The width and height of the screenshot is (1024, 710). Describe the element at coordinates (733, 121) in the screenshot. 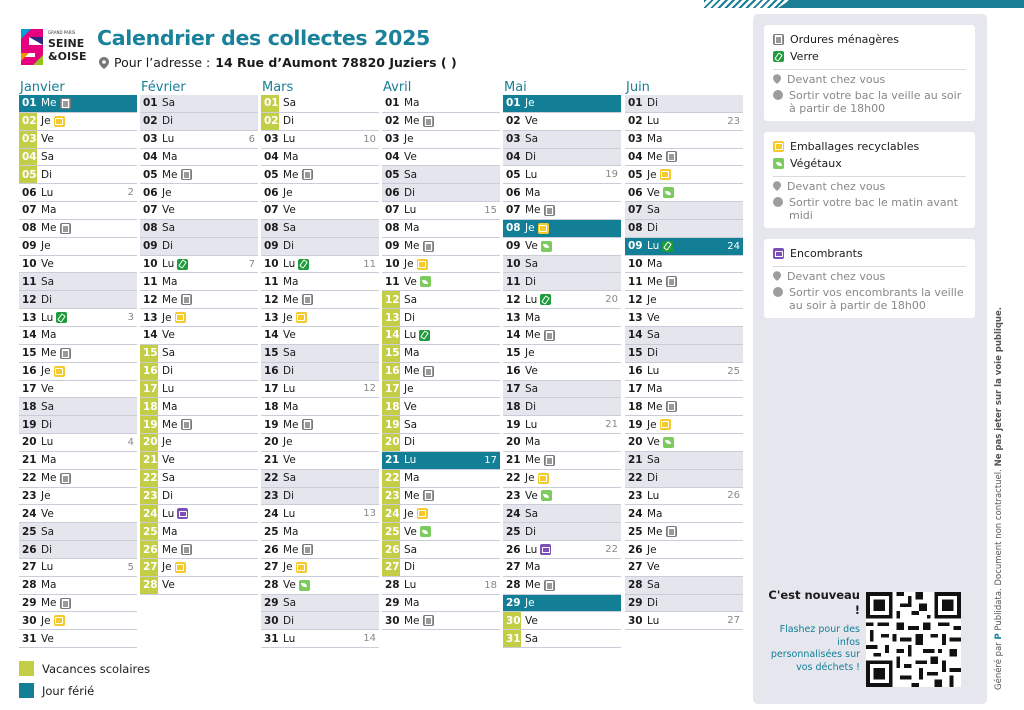

I see `week-number: 23` at that location.